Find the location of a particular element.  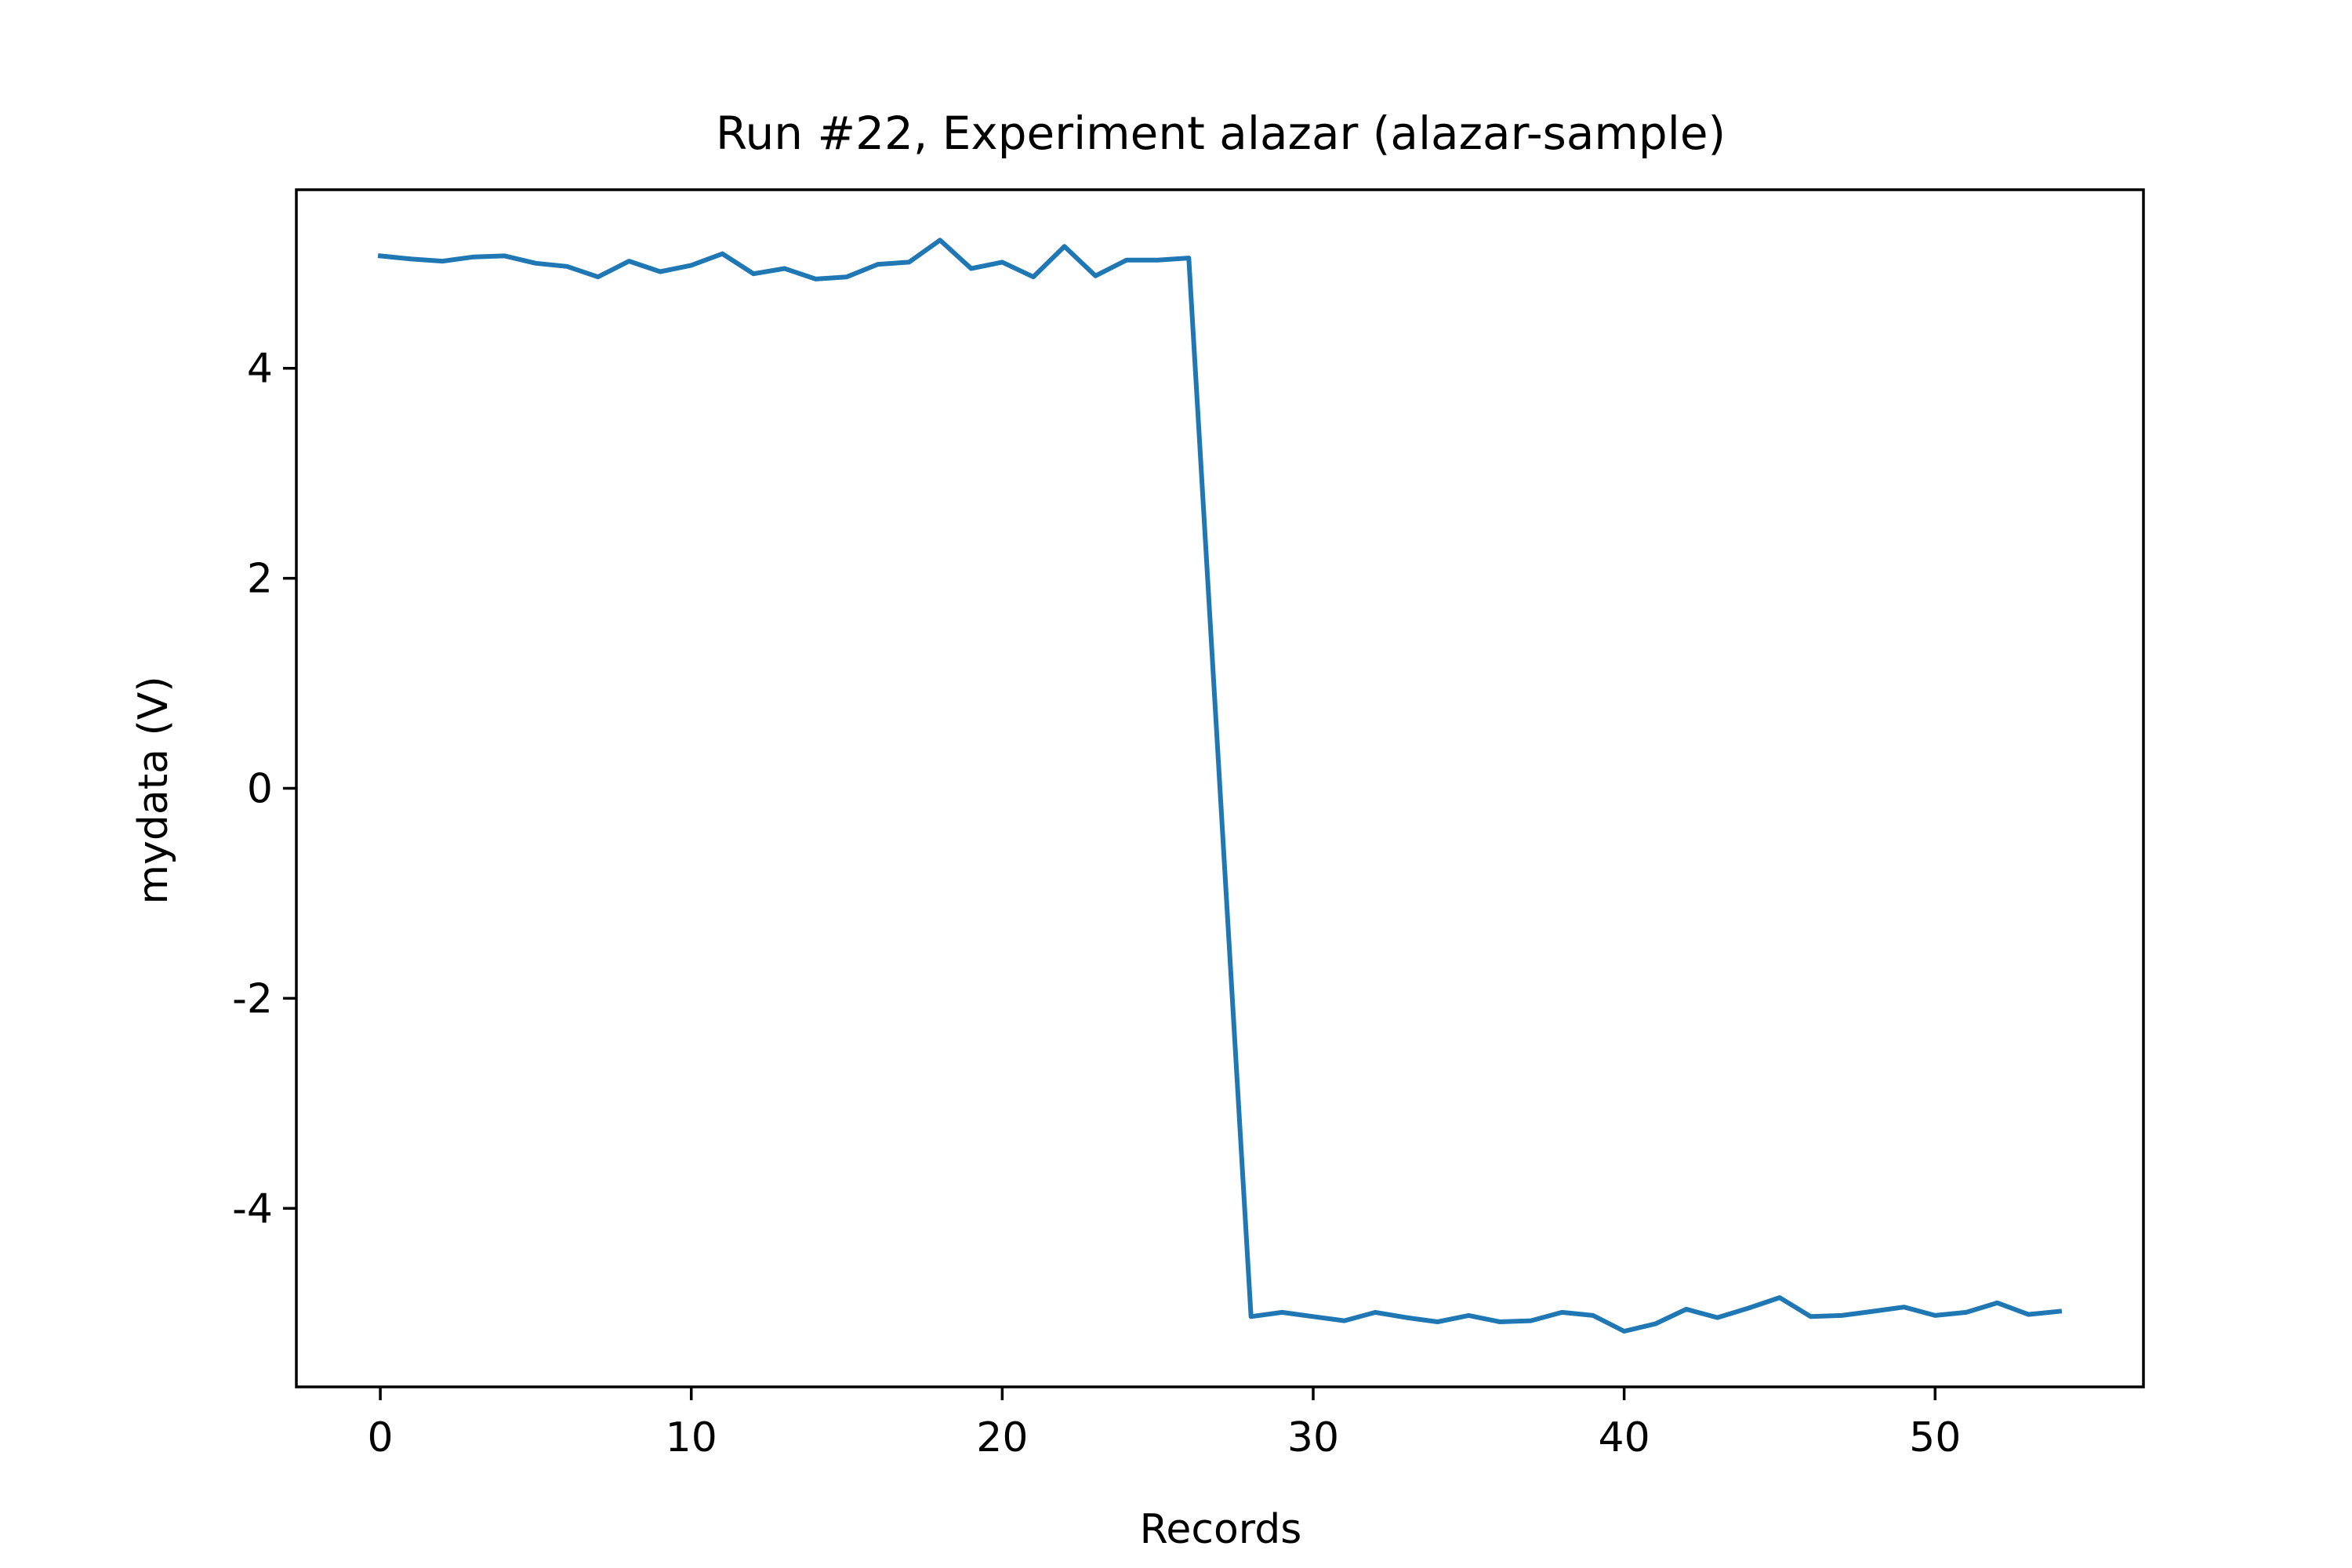

y-tick-label: 4 is located at coordinates (260, 369).